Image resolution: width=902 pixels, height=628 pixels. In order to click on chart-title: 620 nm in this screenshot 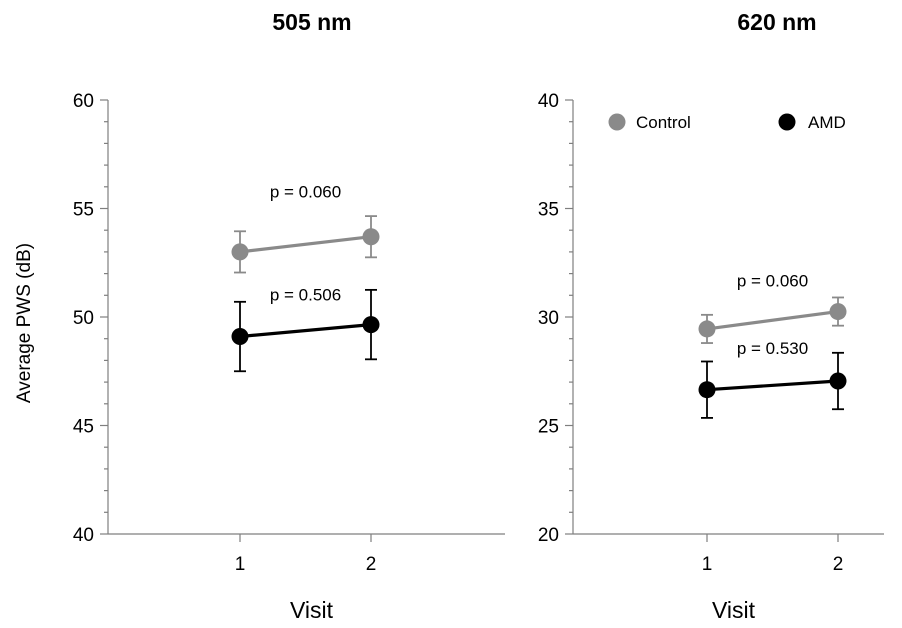, I will do `click(776, 22)`.